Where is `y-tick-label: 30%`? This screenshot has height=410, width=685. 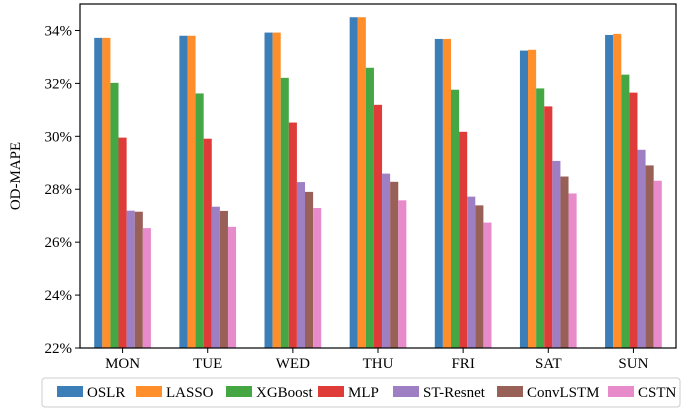
y-tick-label: 30% is located at coordinates (59, 137).